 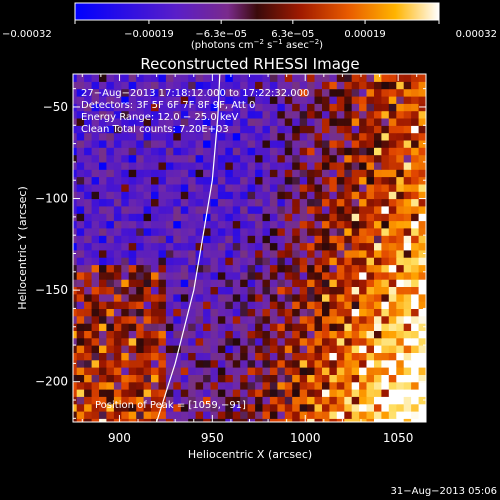 I want to click on y-tick-label: −100, so click(x=51, y=199).